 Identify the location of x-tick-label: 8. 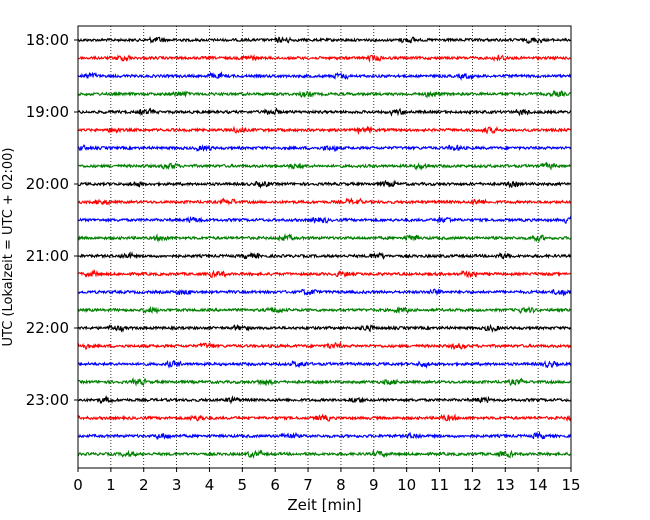
(341, 485).